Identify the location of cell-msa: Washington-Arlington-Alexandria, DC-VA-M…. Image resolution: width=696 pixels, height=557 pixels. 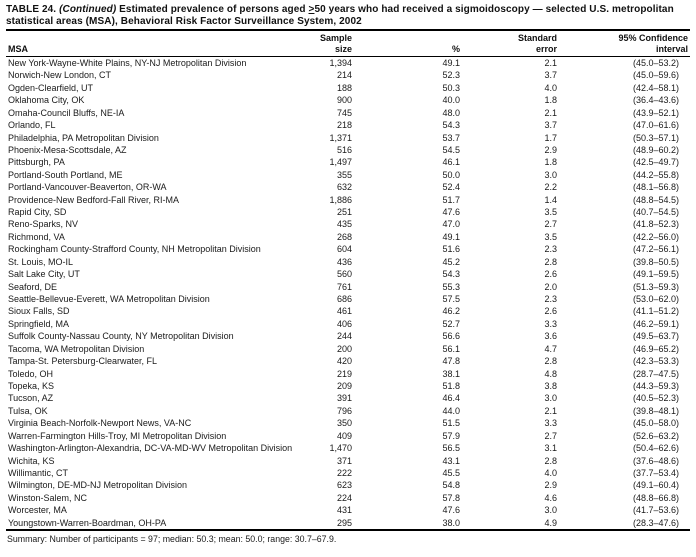
(150, 448).